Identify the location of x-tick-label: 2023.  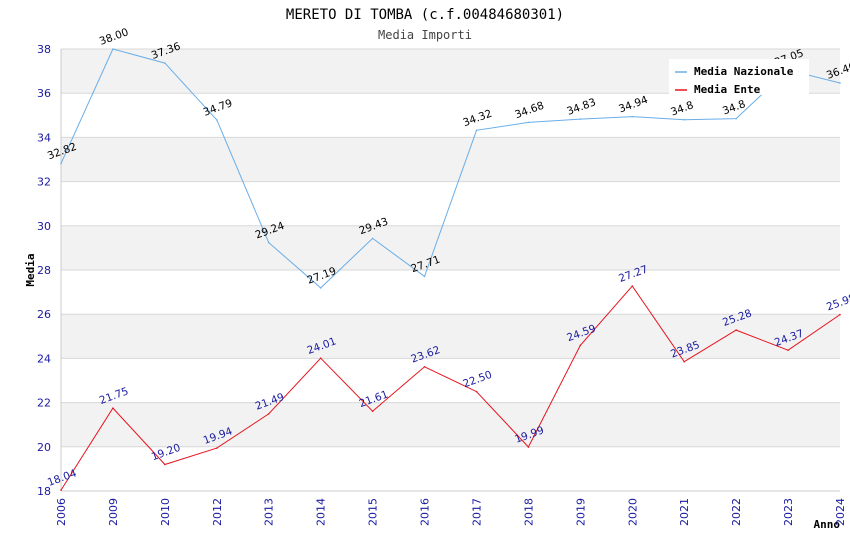
(788, 512).